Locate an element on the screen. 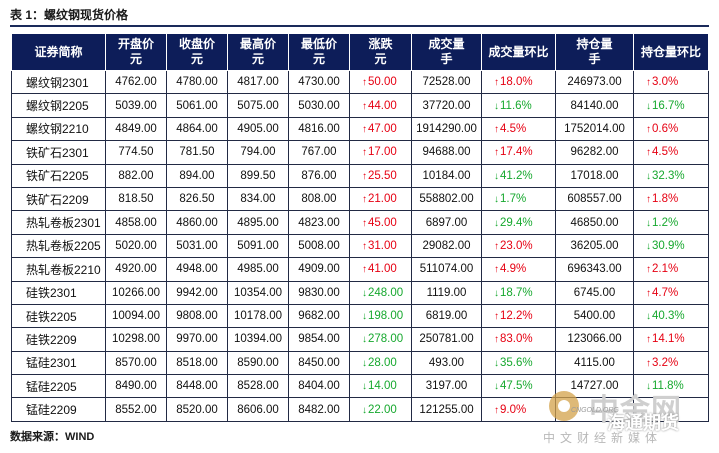 Image resolution: width=719 pixels, height=453 pixels. watermark-overlay: 海通期货 is located at coordinates (643, 423).